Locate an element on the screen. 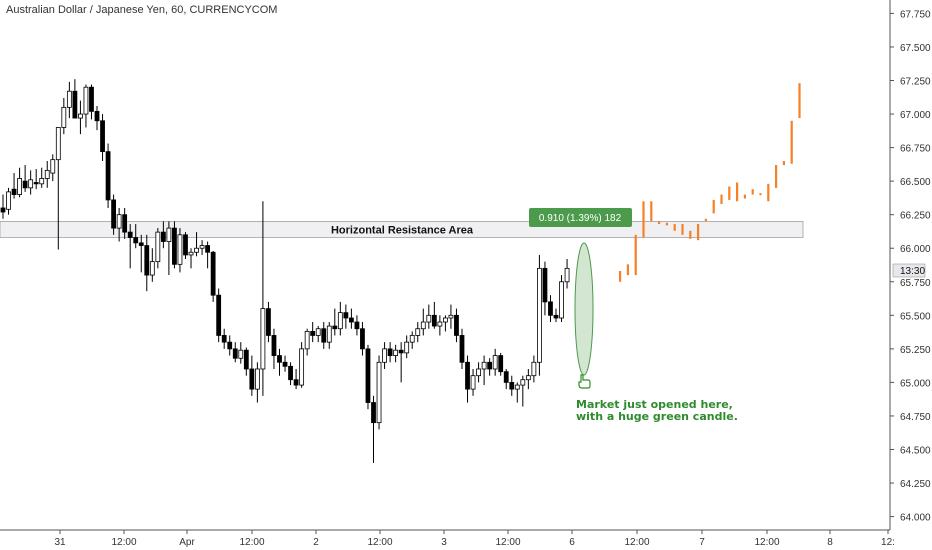  y-tick-label: 66.000 is located at coordinates (915, 249).